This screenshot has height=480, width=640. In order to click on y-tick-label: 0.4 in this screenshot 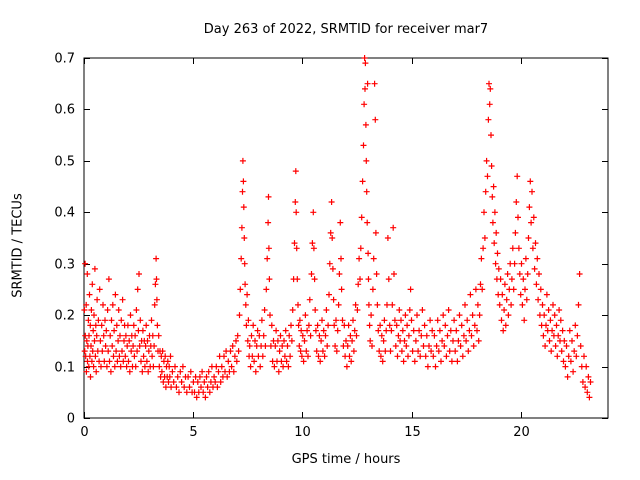, I will do `click(64, 213)`.